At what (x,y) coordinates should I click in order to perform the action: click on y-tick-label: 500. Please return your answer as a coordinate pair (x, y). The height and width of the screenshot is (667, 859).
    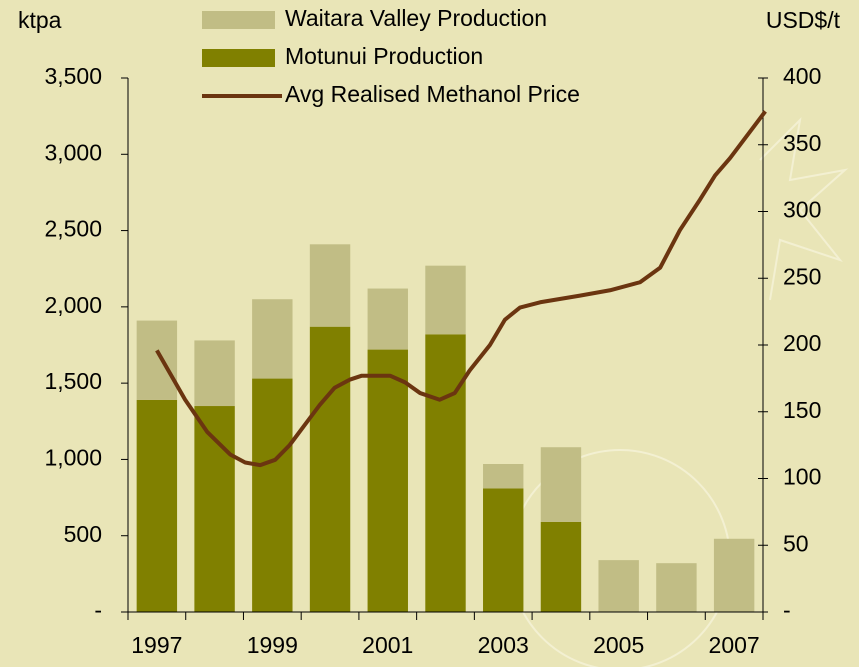
    Looking at the image, I should click on (83, 534).